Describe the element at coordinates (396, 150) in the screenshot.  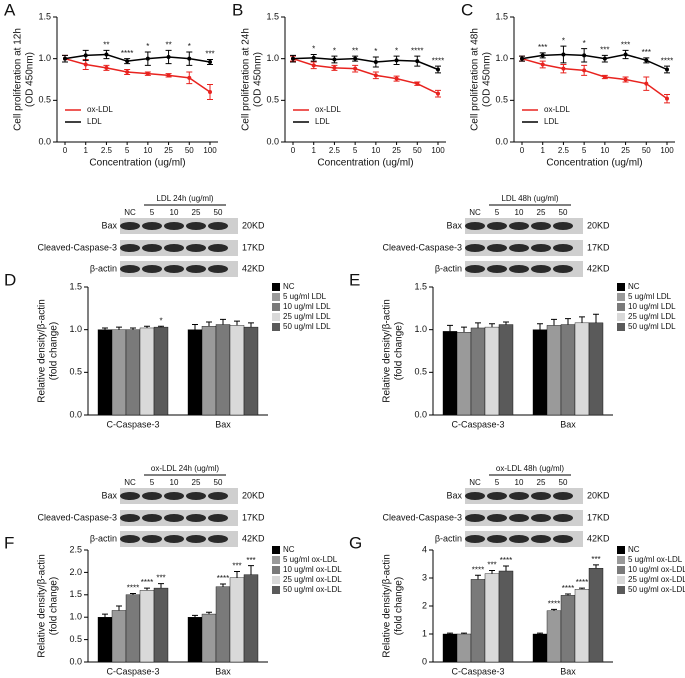
I see `x-tick-label: 25` at that location.